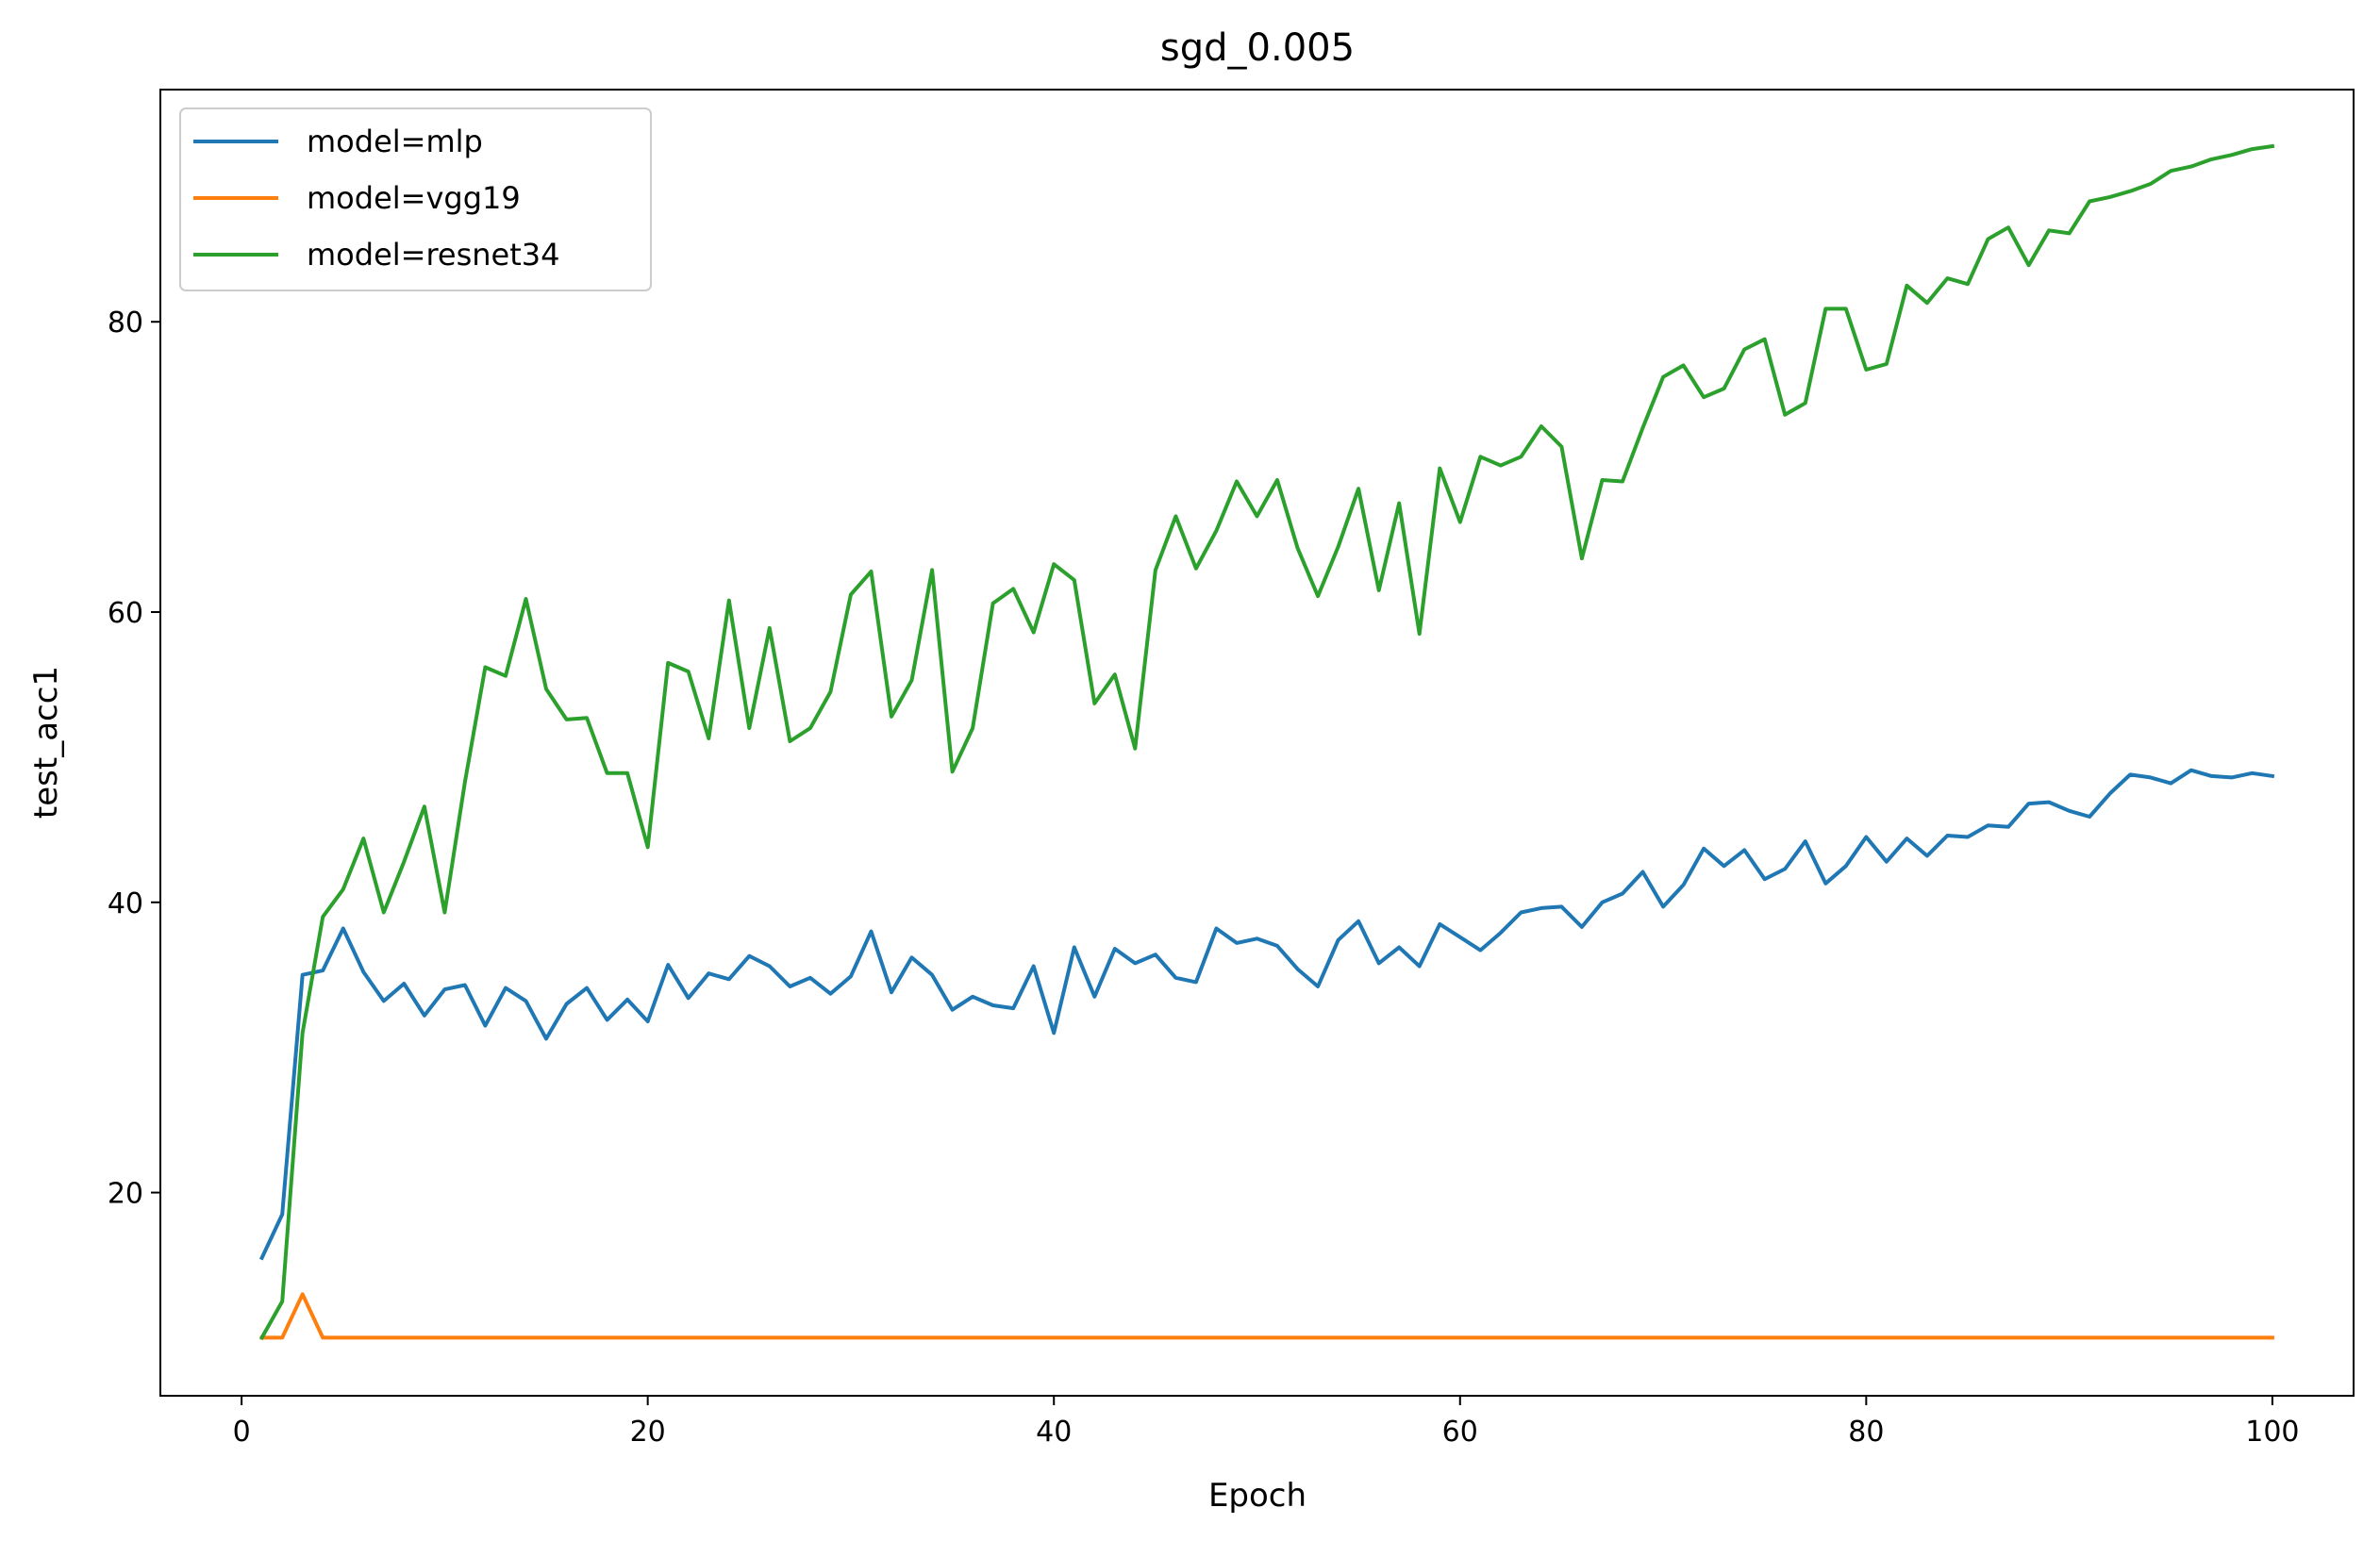 Image resolution: width=2380 pixels, height=1541 pixels. I want to click on x-tick-label: 20, so click(648, 1432).